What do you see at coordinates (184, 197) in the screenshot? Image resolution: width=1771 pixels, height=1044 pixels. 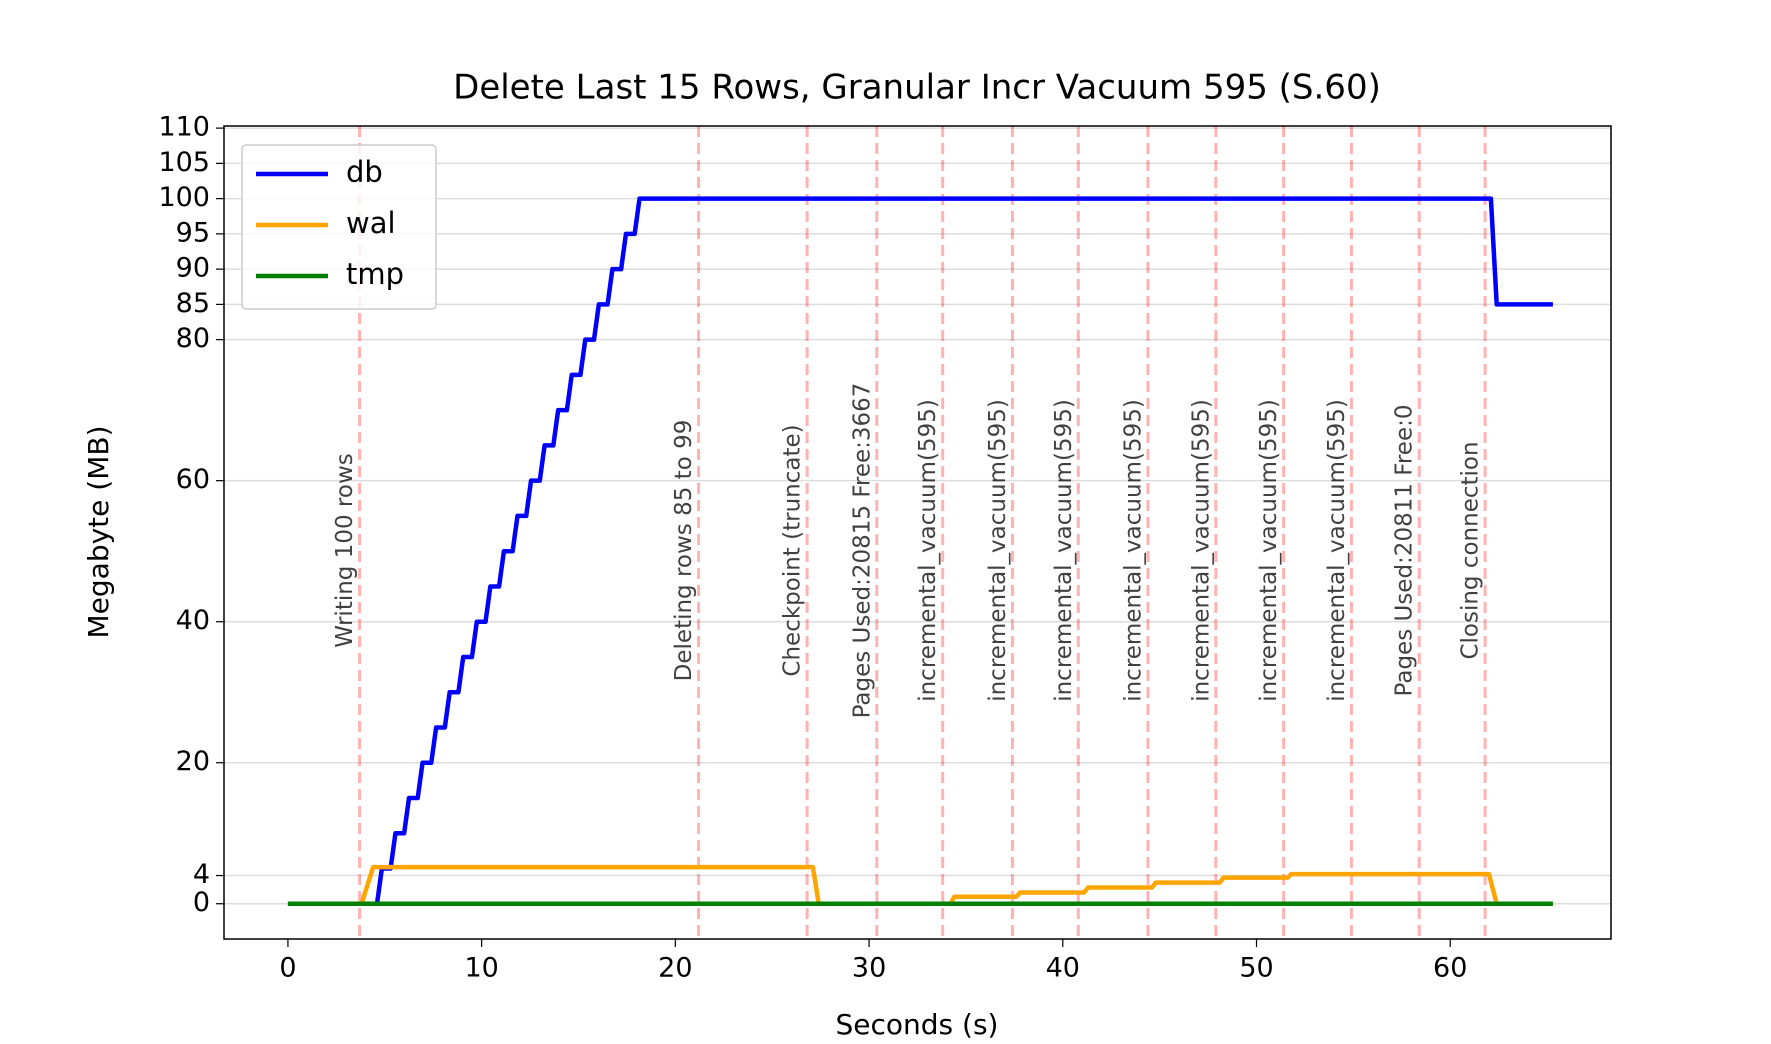 I see `y-tick-label: 100` at bounding box center [184, 197].